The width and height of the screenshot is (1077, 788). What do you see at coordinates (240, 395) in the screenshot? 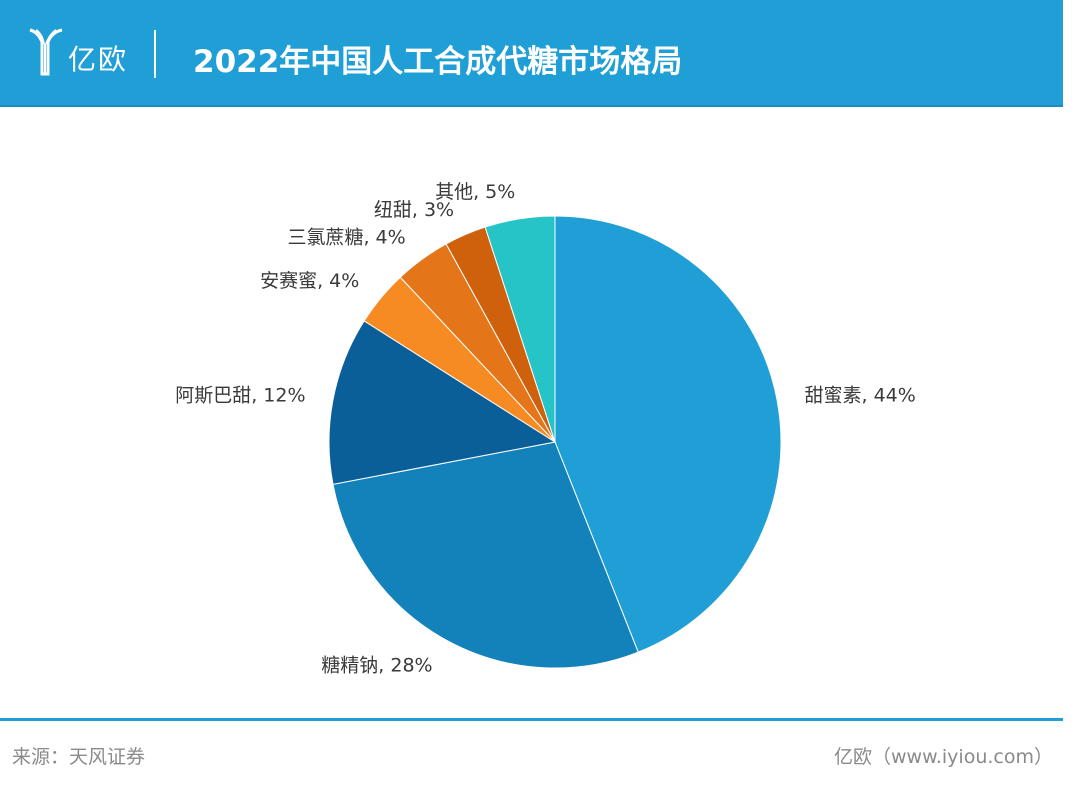
I see `pie-label-2: 阿斯巴甜, 12%` at bounding box center [240, 395].